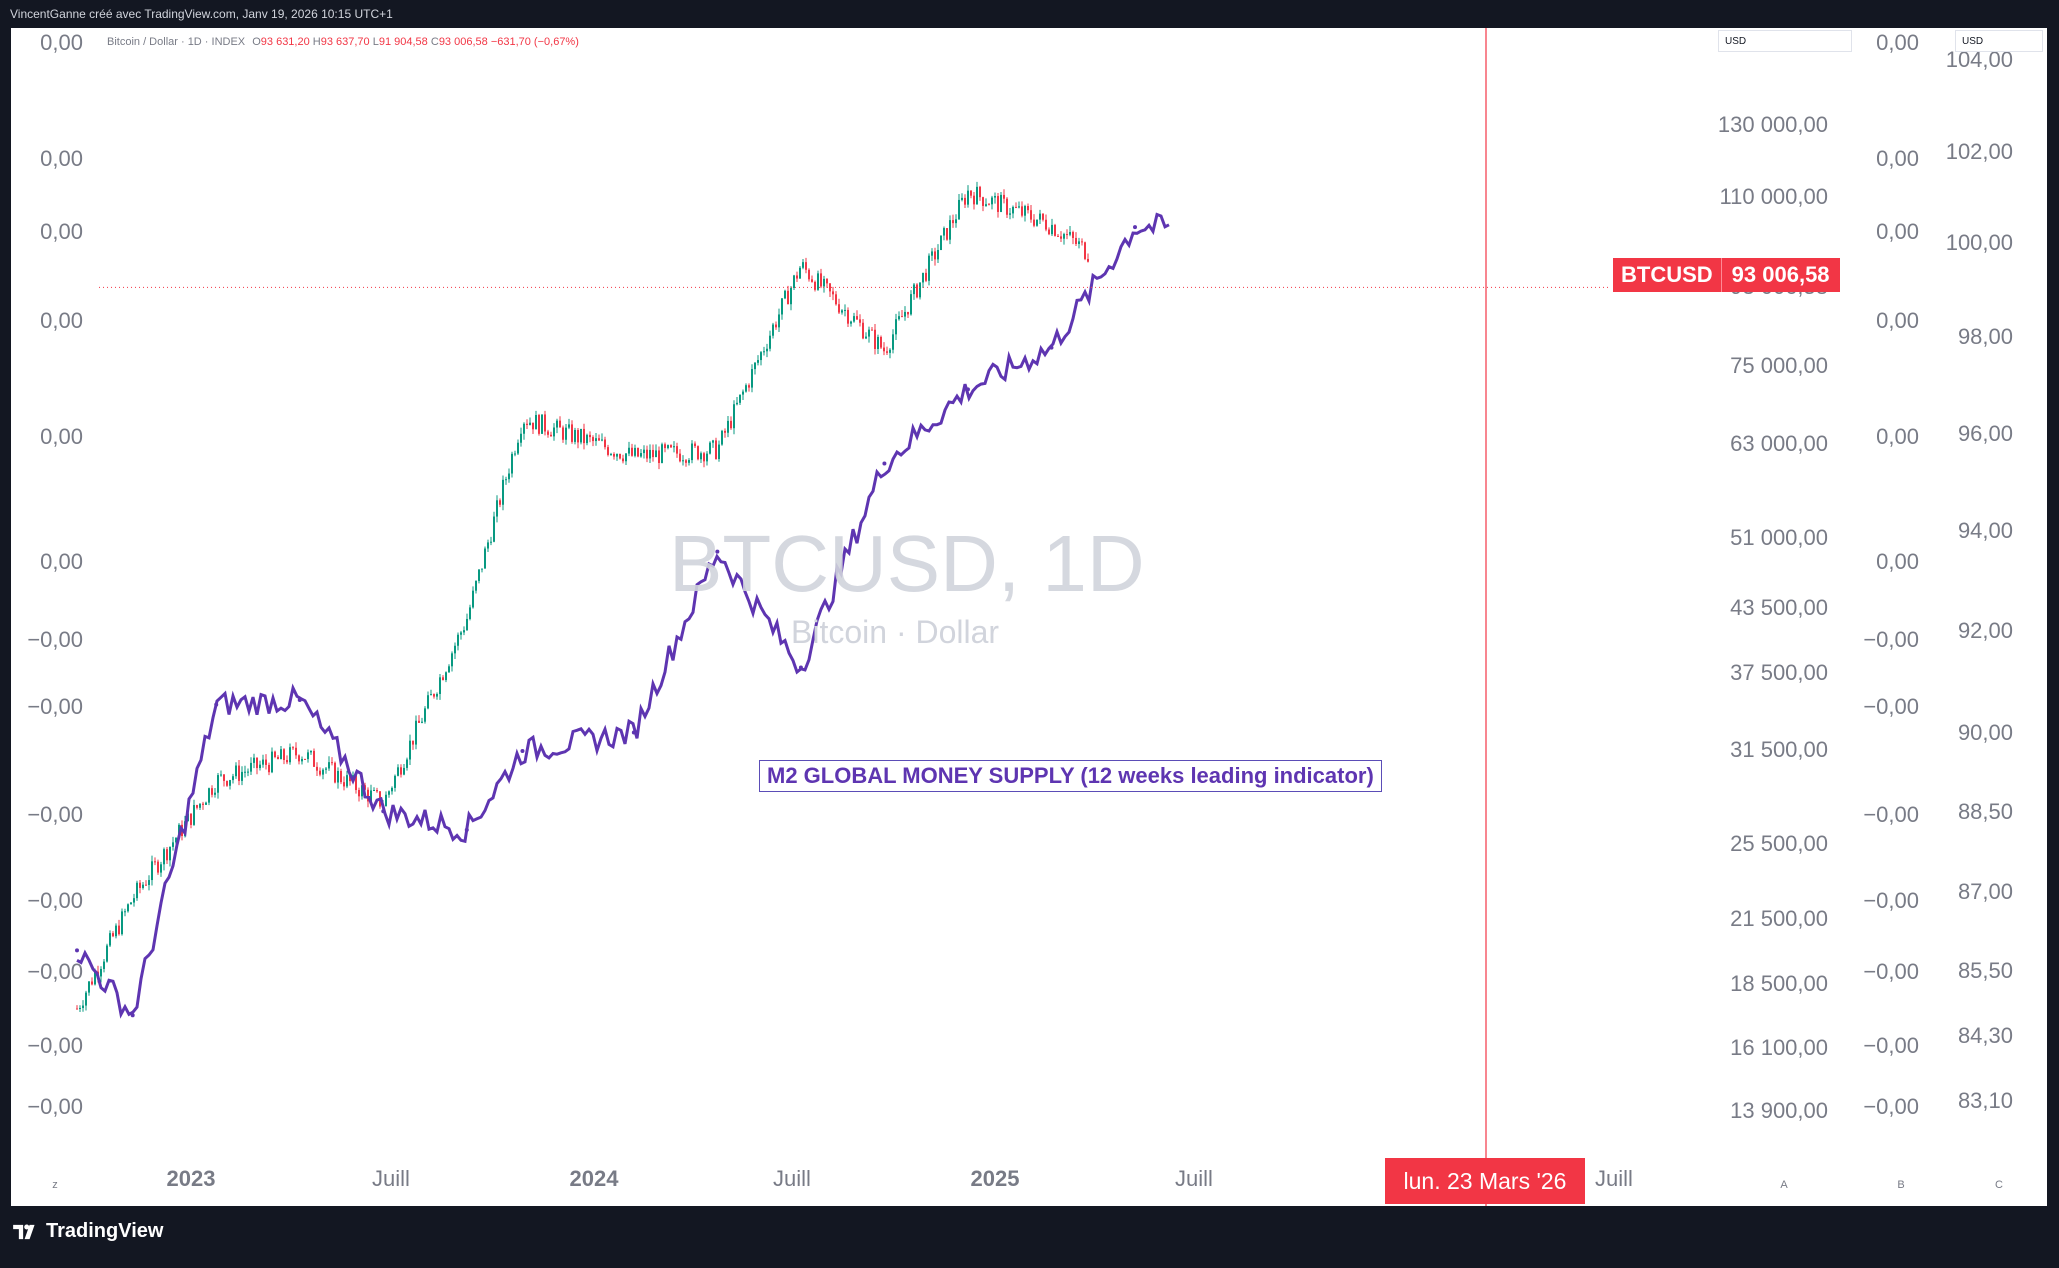  What do you see at coordinates (1779, 365) in the screenshot?
I see `btc-axis-tick-3: 75 000,00` at bounding box center [1779, 365].